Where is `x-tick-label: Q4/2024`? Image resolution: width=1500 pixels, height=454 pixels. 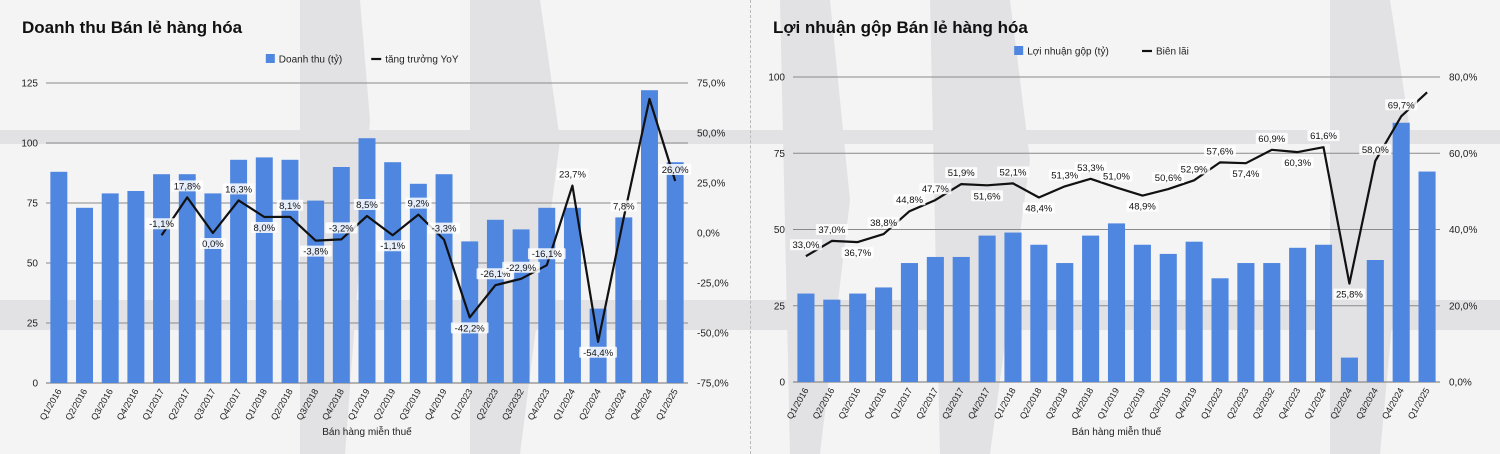
x-tick-label: Q4/2024 is located at coordinates (1393, 403).